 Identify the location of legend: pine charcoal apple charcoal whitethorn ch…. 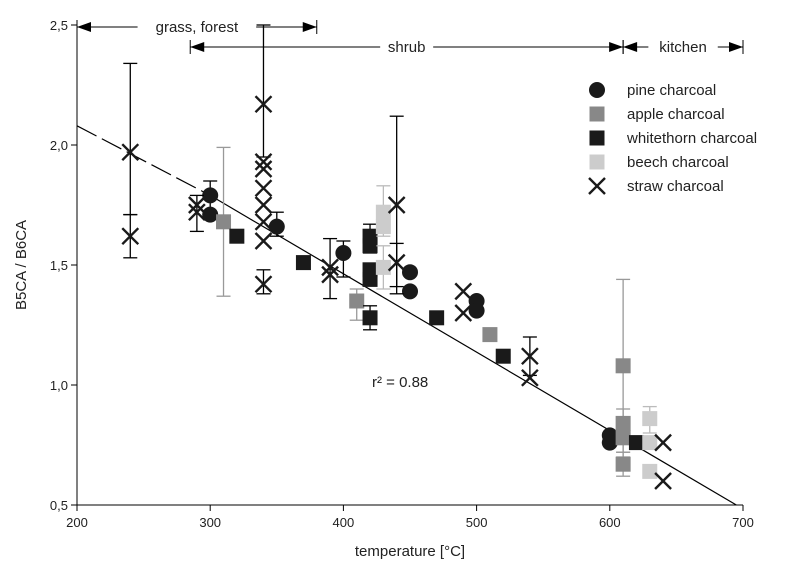
(672, 138).